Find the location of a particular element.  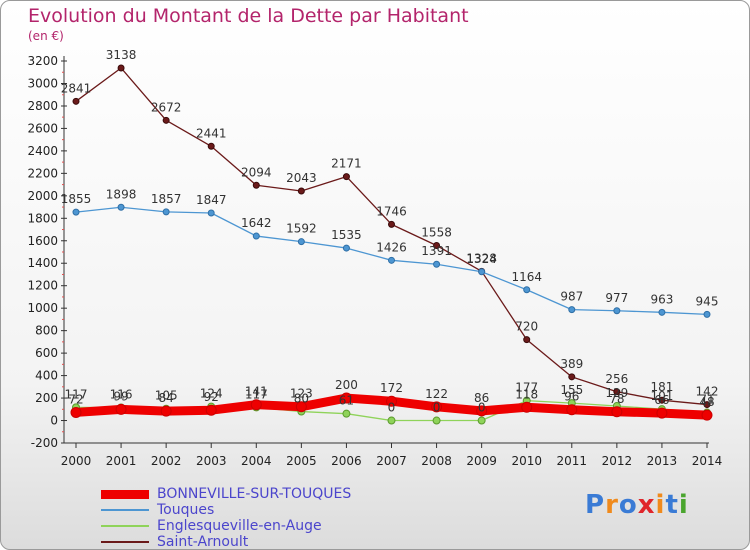

legend-item: Saint-Arnoult is located at coordinates (226, 542).